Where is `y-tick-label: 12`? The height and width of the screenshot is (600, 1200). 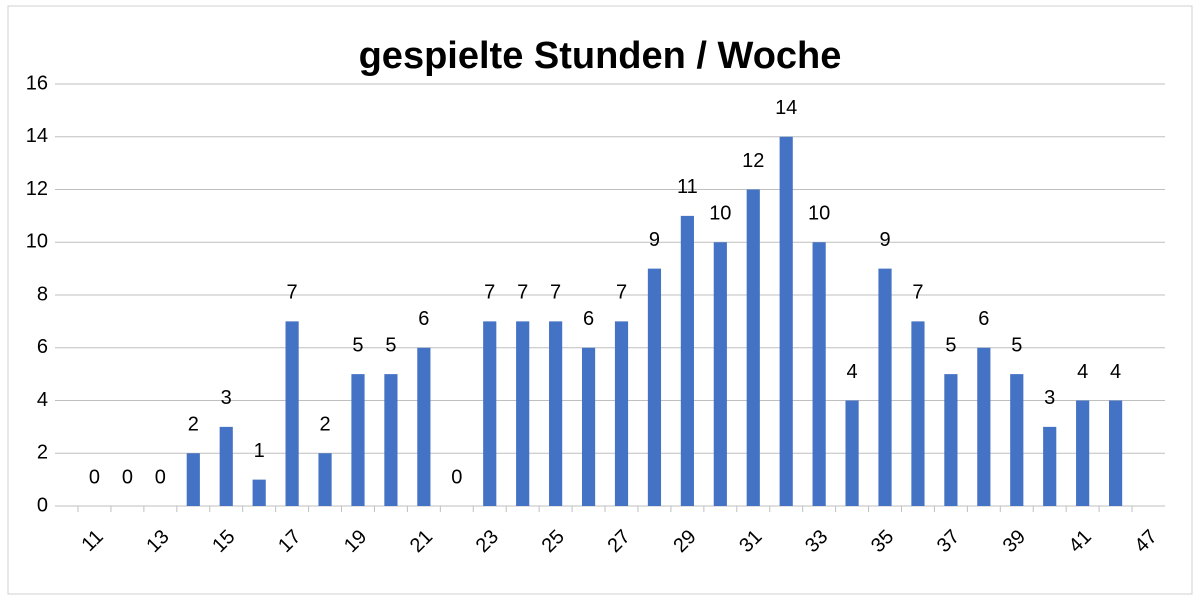
y-tick-label: 12 is located at coordinates (37, 189).